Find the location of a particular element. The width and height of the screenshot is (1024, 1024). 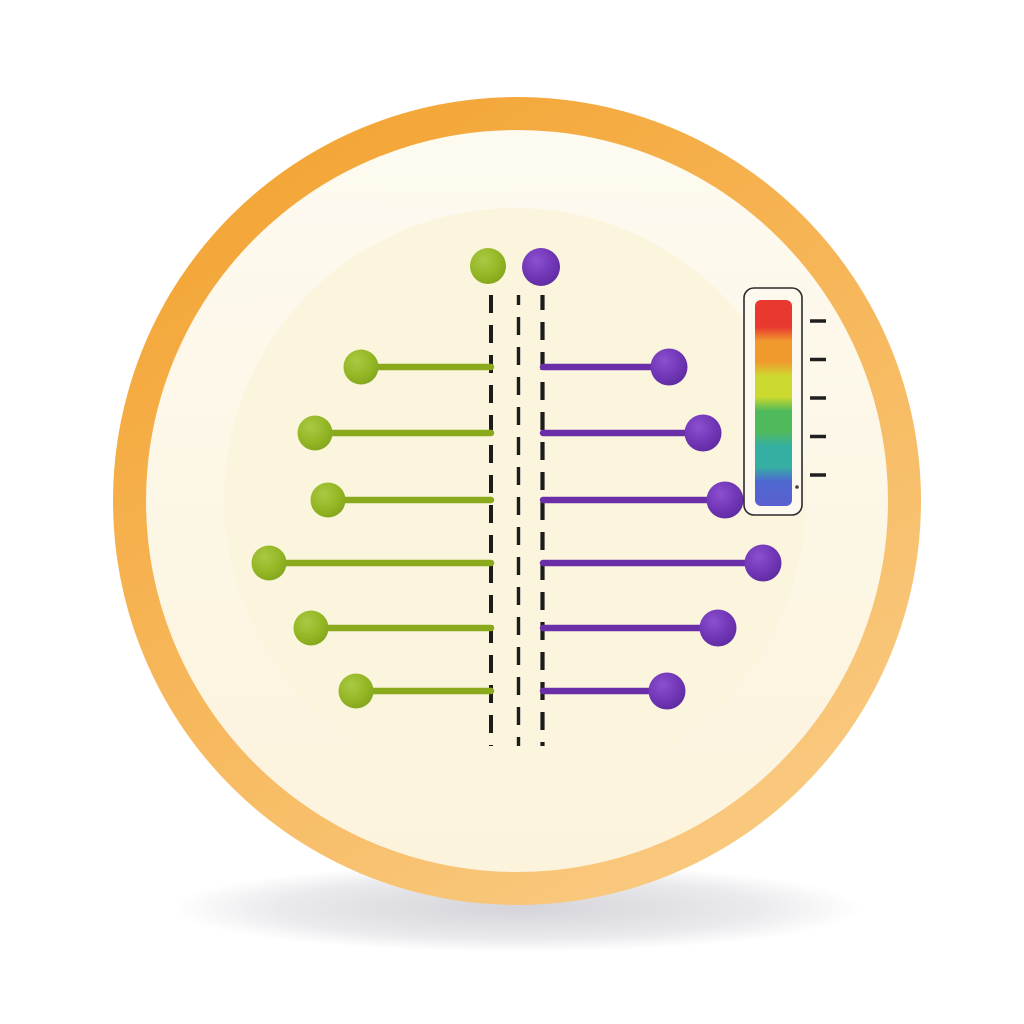

badge-shadow is located at coordinates (517, 908).